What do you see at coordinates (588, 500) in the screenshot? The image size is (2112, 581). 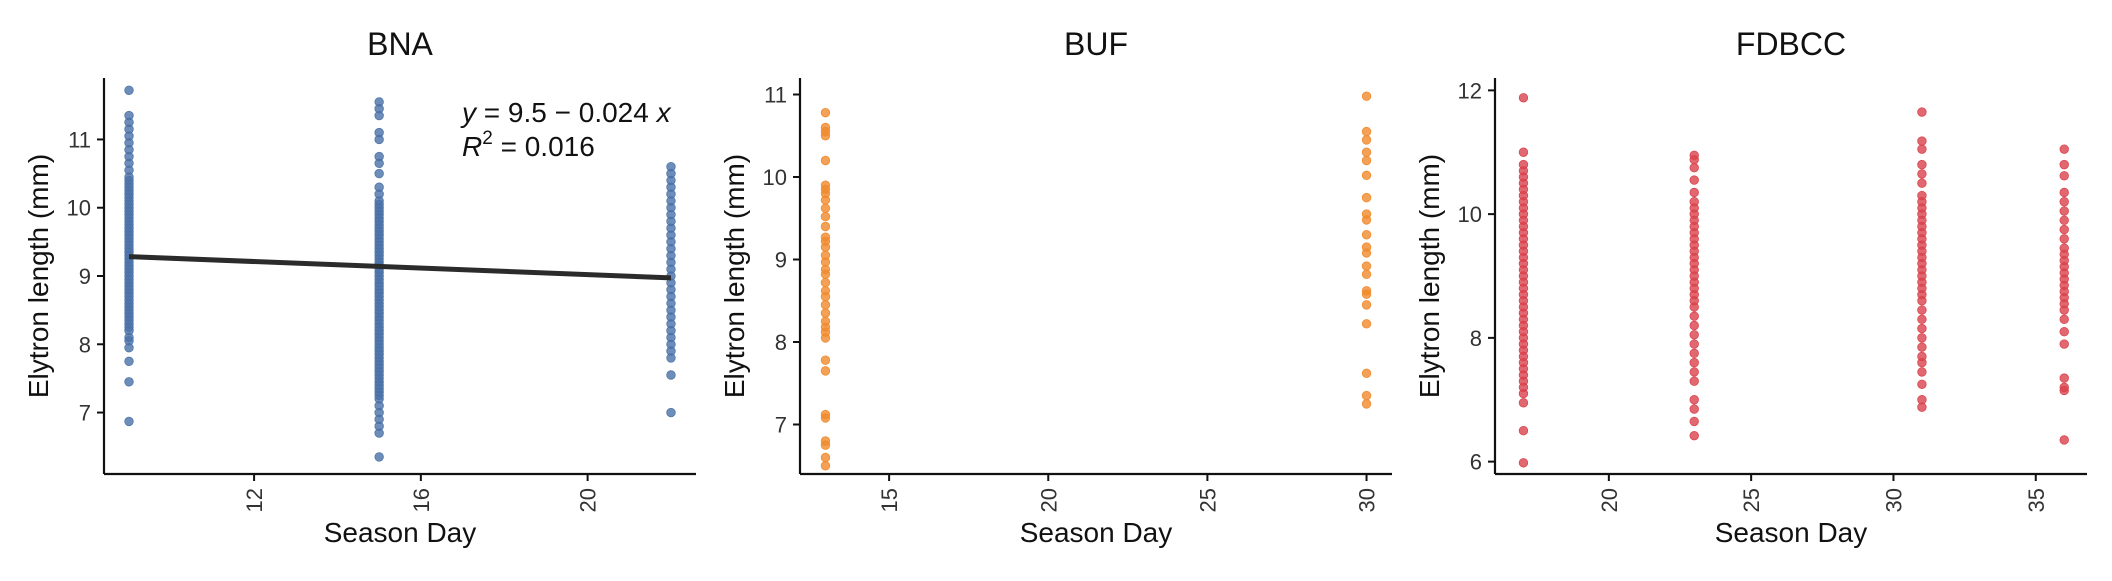 I see `x-tick-label: 20` at bounding box center [588, 500].